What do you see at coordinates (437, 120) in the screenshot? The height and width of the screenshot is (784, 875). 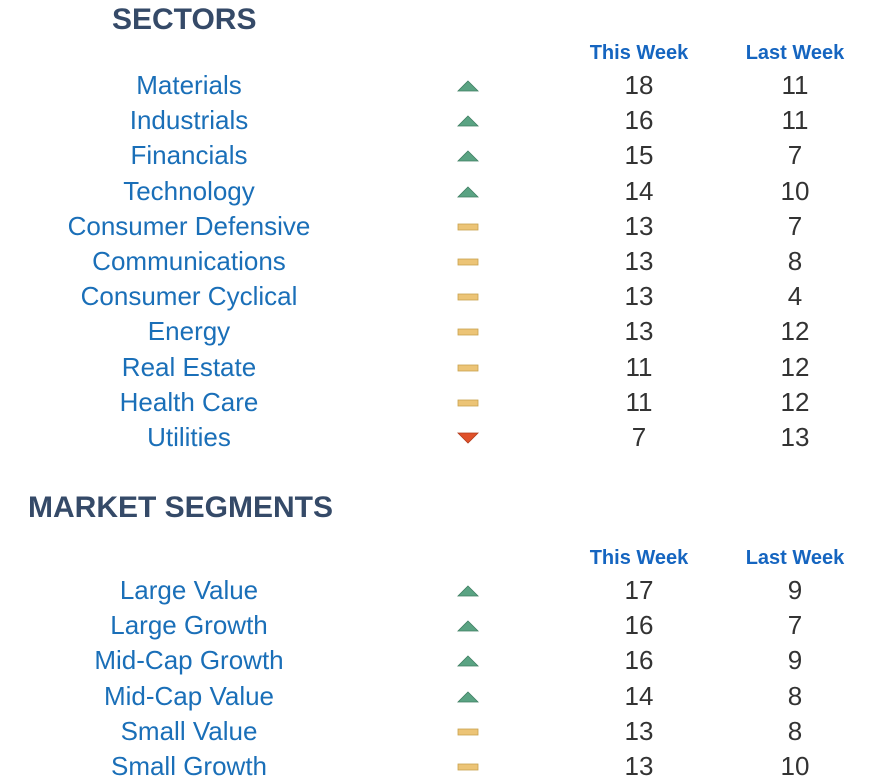 I see `table-row: Industrials 16 11` at bounding box center [437, 120].